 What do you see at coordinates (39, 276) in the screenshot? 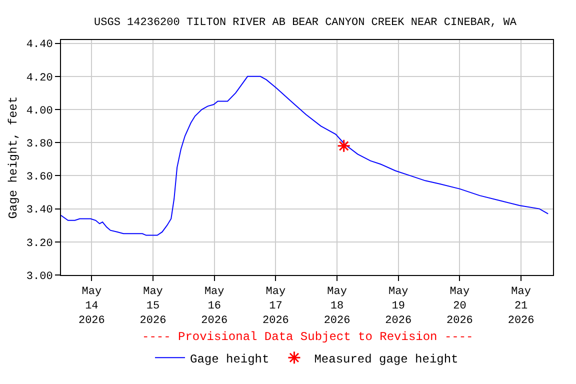
I see `y-tick-label: 3.00` at bounding box center [39, 276].